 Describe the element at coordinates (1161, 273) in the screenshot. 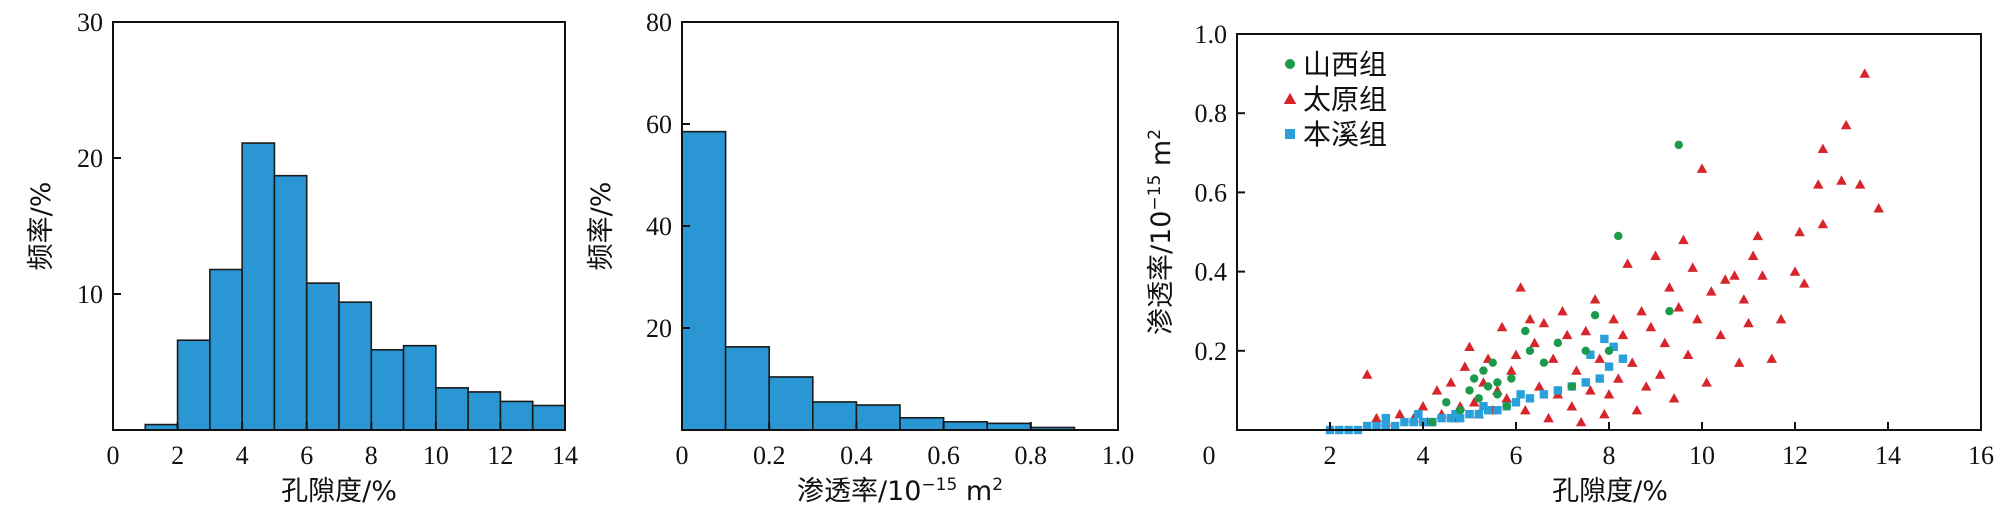

I see `scatter-y-label-main: 渗透率/10` at that location.